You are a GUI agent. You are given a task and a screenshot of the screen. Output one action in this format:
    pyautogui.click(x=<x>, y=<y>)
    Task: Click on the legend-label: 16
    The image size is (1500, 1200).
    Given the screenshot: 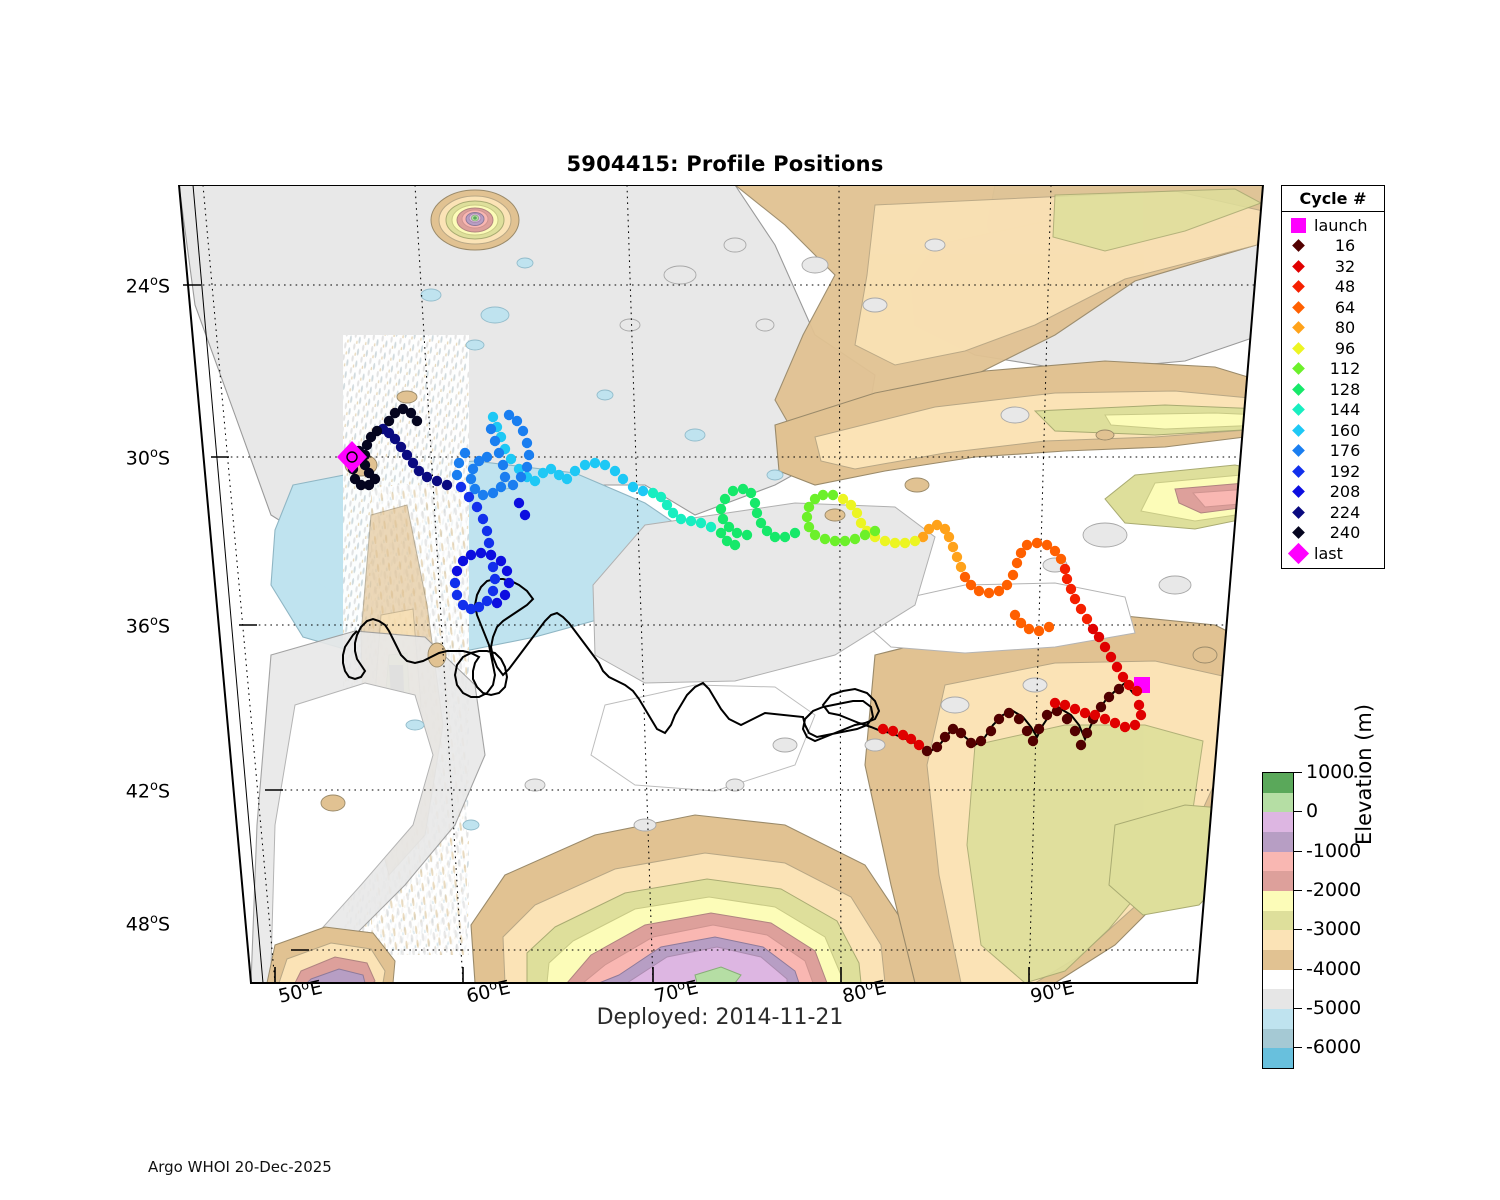 What is the action you would take?
    pyautogui.click(x=1345, y=246)
    